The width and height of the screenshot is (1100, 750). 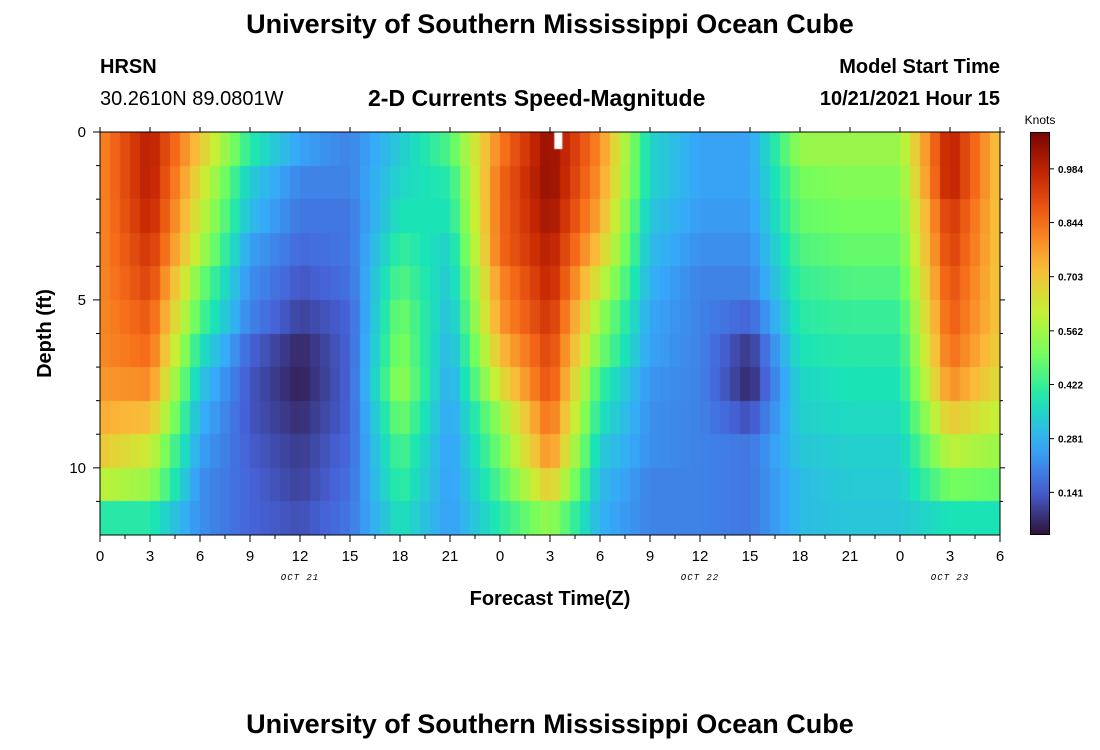 I want to click on colorbar-title: Knots, so click(x=1040, y=120).